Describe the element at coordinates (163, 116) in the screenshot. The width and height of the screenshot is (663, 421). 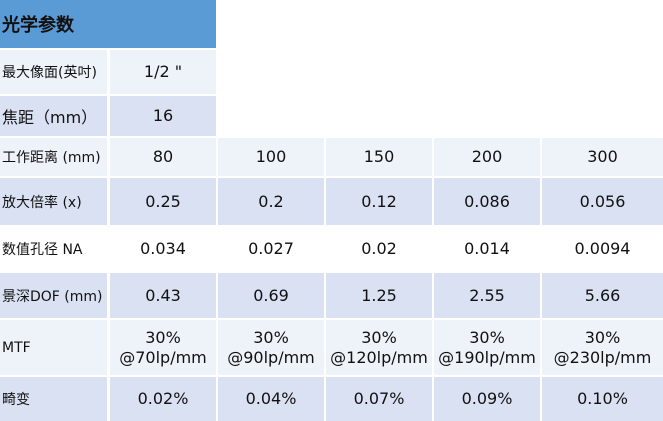
I see `table-cell: 16` at that location.